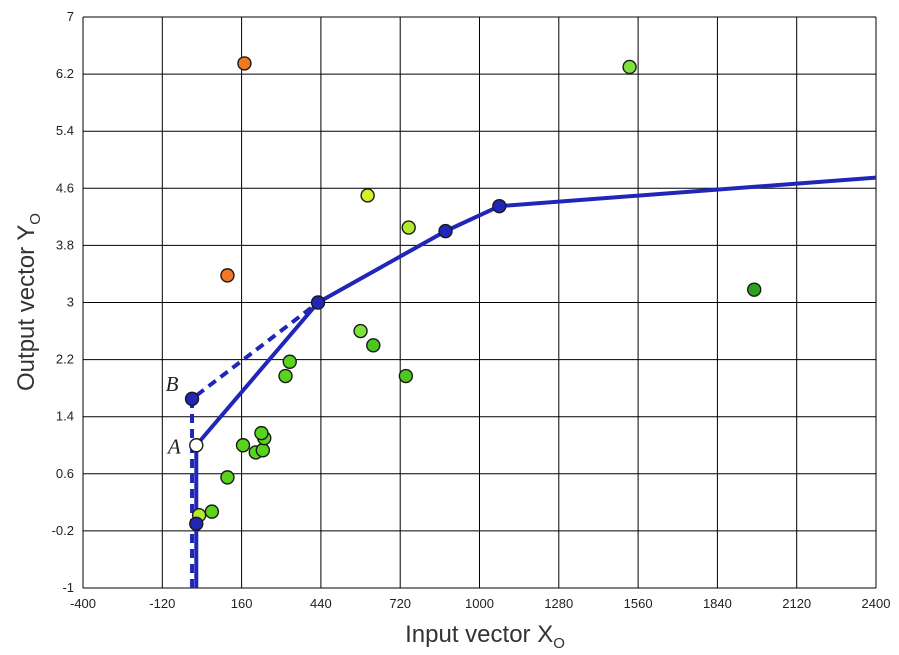 This screenshot has height=655, width=899. What do you see at coordinates (242, 603) in the screenshot?
I see `x-tick-label: 160` at bounding box center [242, 603].